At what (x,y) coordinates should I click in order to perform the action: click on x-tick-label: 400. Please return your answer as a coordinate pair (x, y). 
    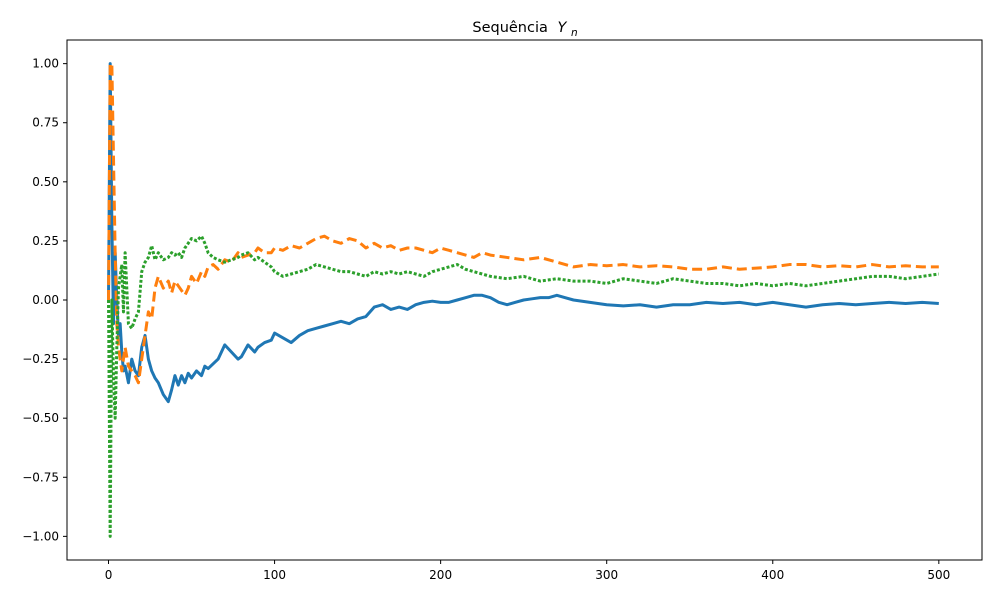
    Looking at the image, I should click on (772, 575).